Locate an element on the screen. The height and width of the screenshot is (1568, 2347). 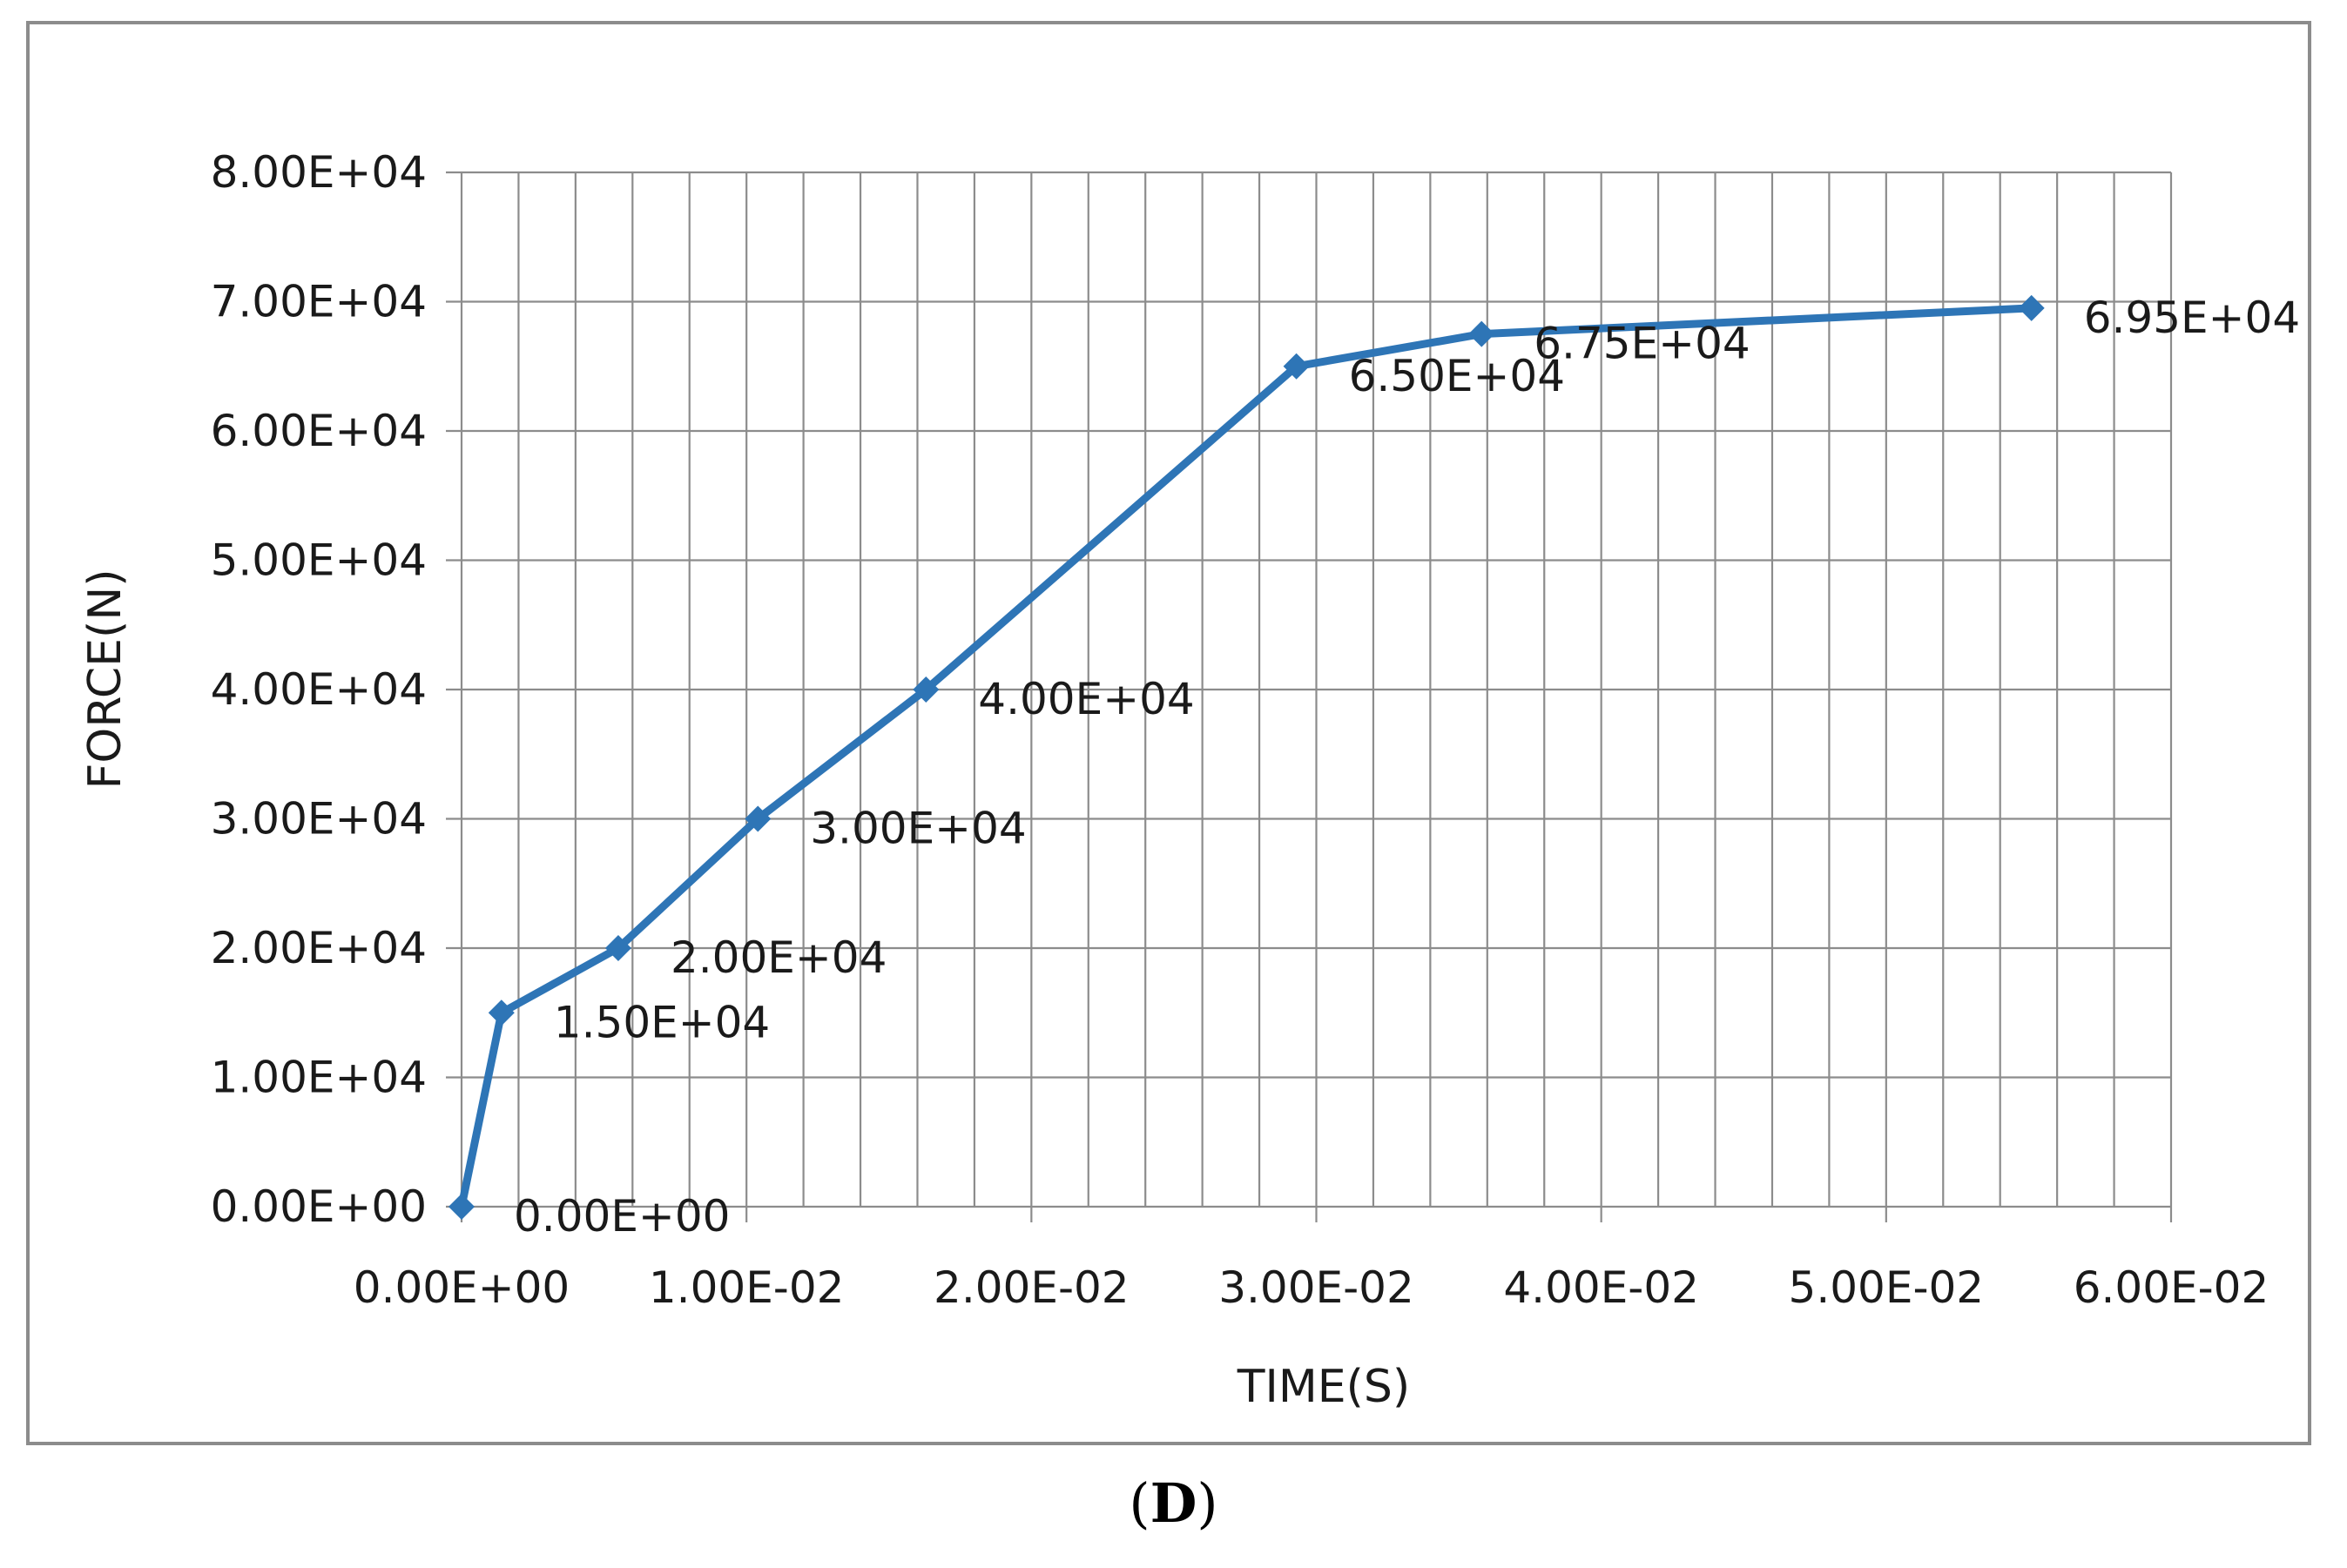
y-tick-label: 5.00E+04 is located at coordinates (319, 560).